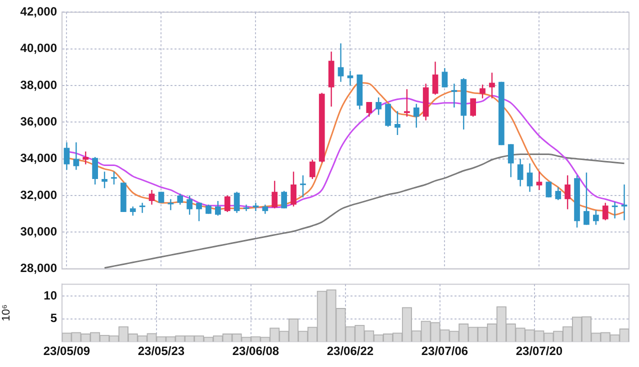  What do you see at coordinates (39, 158) in the screenshot?
I see `y-tick-label: 34,000` at bounding box center [39, 158].